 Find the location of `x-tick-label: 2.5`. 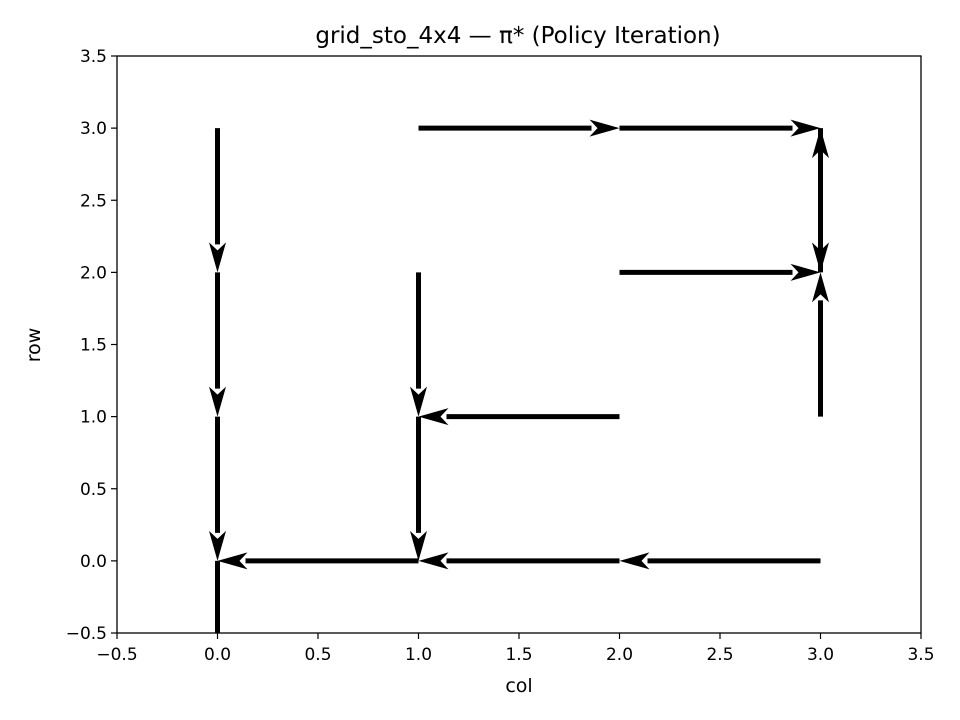

x-tick-label: 2.5 is located at coordinates (719, 655).